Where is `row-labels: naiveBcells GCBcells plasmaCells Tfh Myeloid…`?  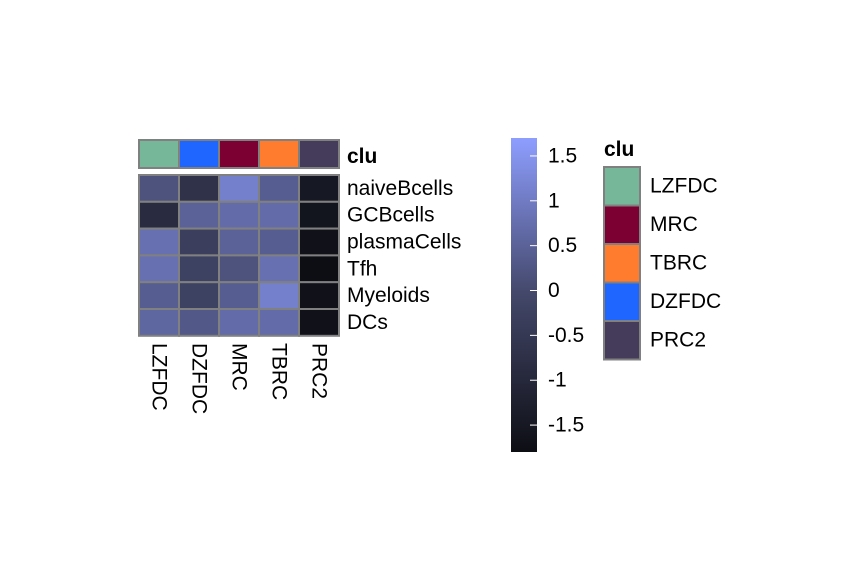 row-labels: naiveBcells GCBcells plasmaCells Tfh Myeloid… is located at coordinates (404, 255).